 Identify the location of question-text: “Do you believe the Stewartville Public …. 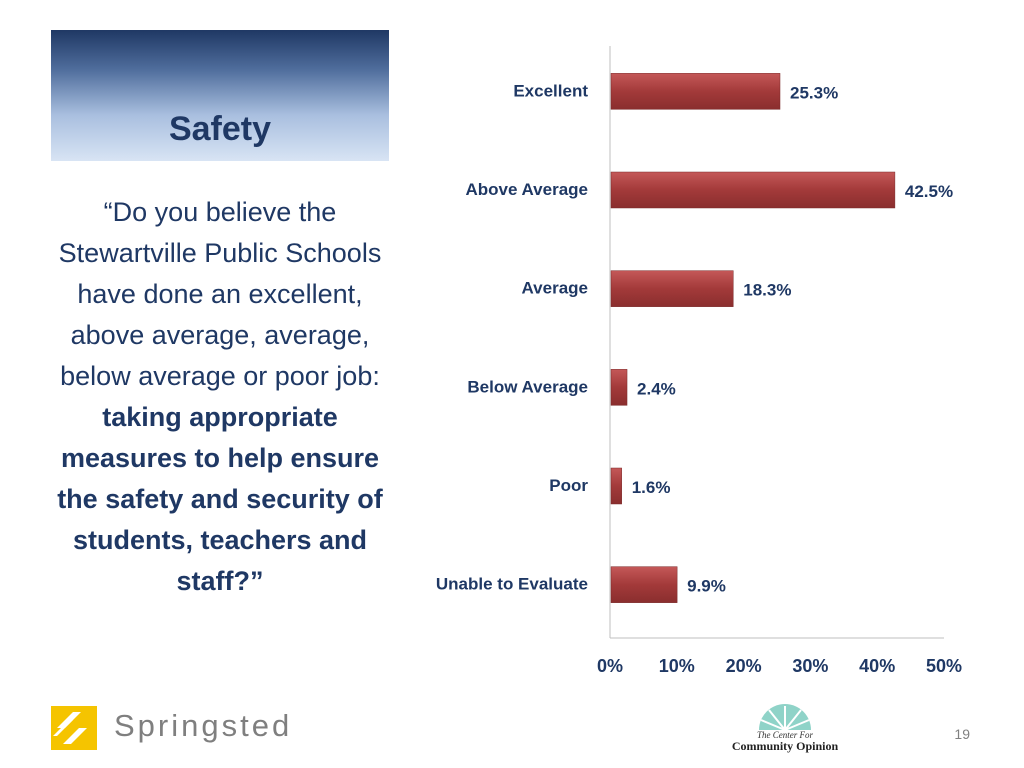
(220, 294).